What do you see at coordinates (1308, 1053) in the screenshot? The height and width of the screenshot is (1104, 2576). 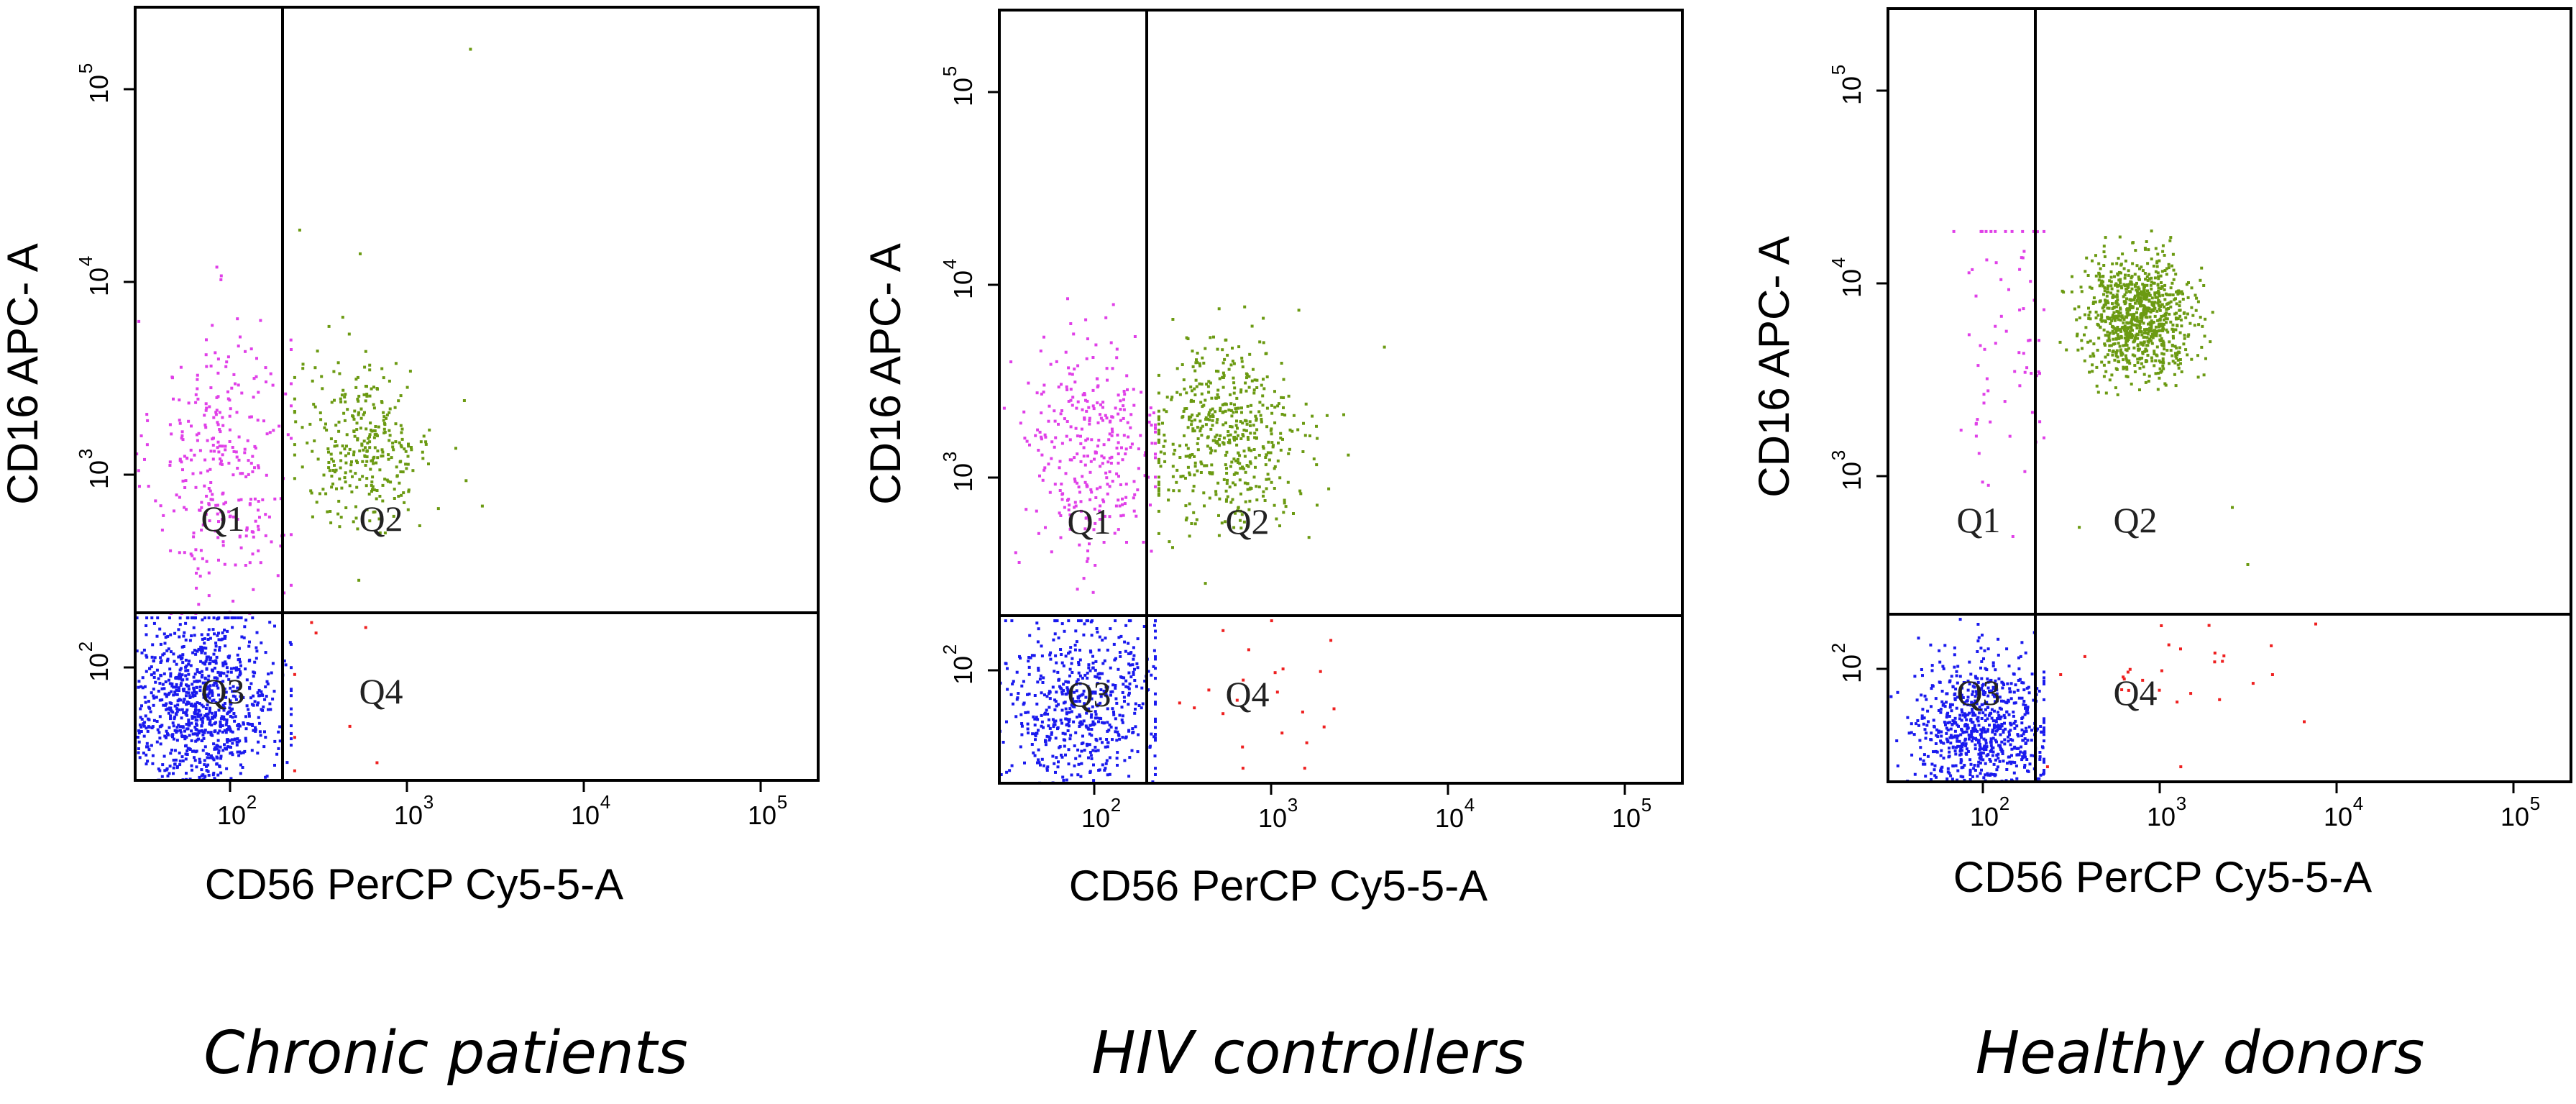 I see `panel-caption: HIV controllers` at bounding box center [1308, 1053].